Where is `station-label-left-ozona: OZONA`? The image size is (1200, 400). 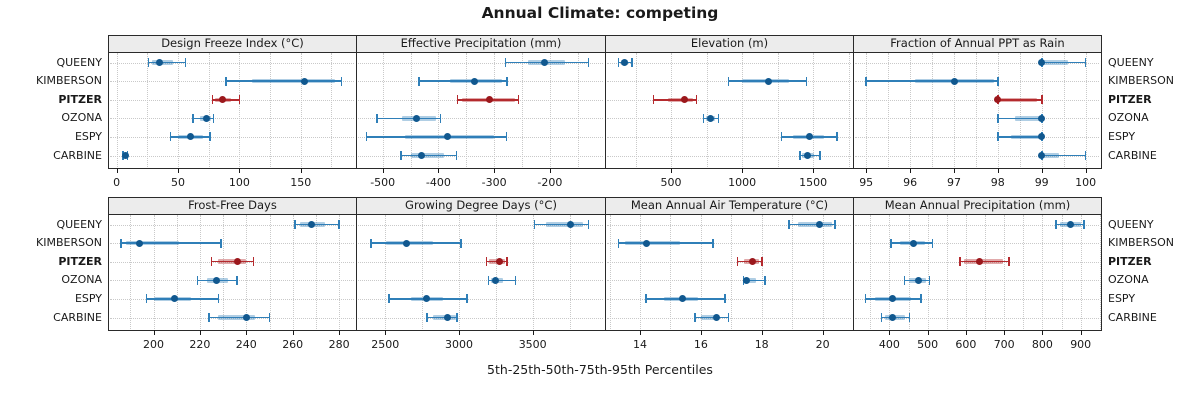 station-label-left-ozona: OZONA is located at coordinates (81, 118).